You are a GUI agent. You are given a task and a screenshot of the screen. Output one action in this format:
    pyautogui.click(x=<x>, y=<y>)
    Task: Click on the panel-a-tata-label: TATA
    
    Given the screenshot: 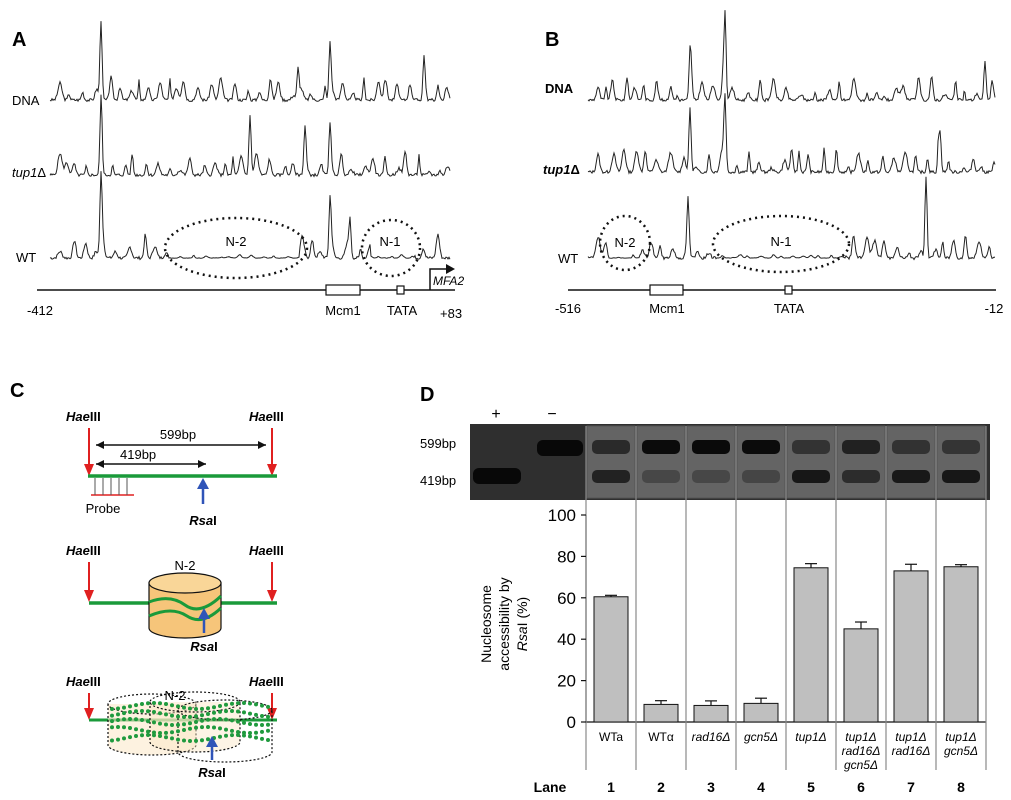 What is the action you would take?
    pyautogui.click(x=402, y=310)
    